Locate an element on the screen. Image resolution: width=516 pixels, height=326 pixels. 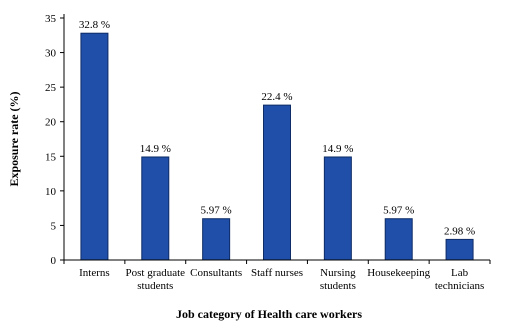
y-tick-label: 25 is located at coordinates (51, 88).